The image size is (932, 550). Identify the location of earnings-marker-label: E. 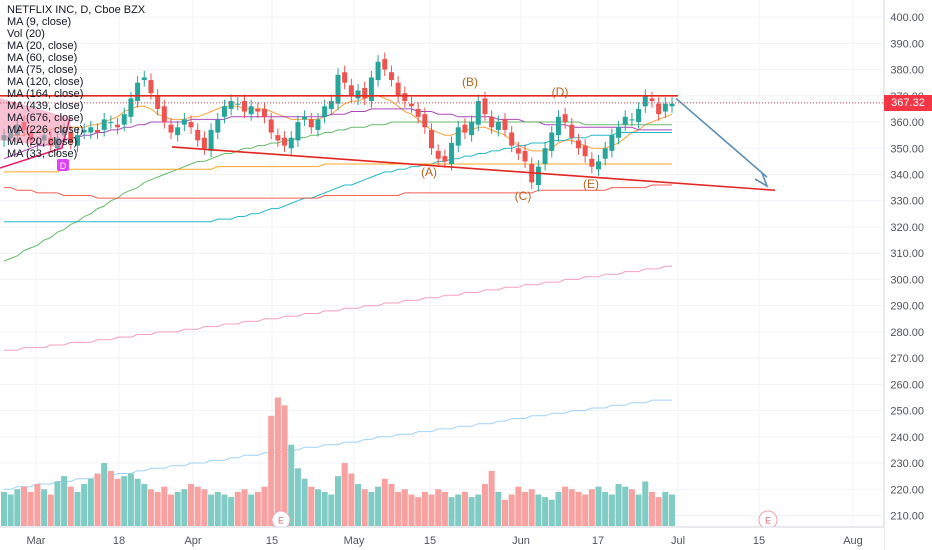
(768, 521).